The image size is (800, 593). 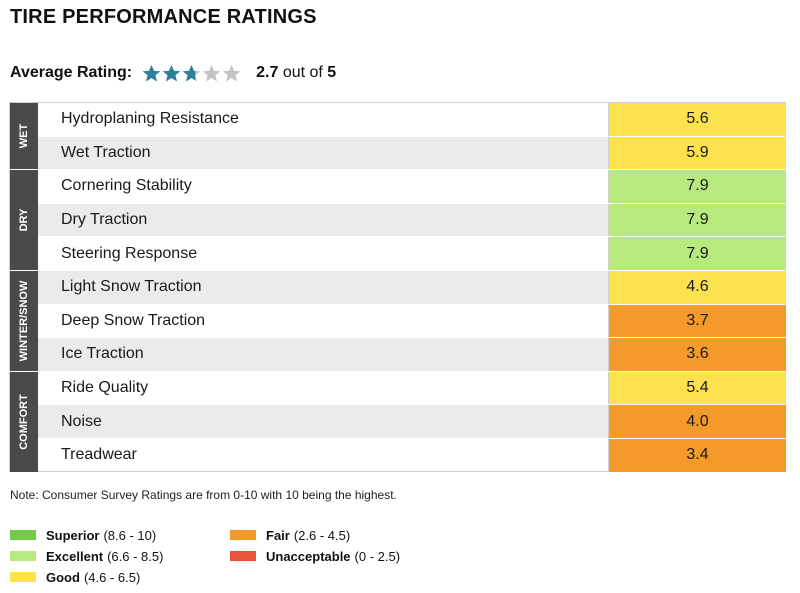 What do you see at coordinates (163, 17) in the screenshot?
I see `page-title: TIRE PERFORMANCE RATINGS` at bounding box center [163, 17].